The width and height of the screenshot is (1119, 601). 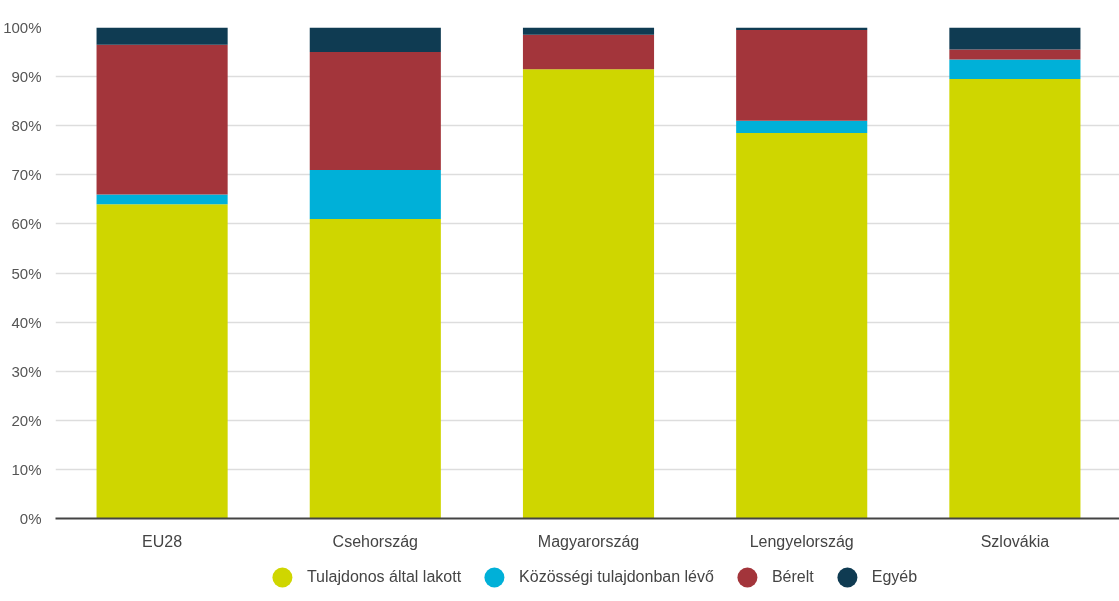 What do you see at coordinates (26, 273) in the screenshot?
I see `y-tick-label: 50%` at bounding box center [26, 273].